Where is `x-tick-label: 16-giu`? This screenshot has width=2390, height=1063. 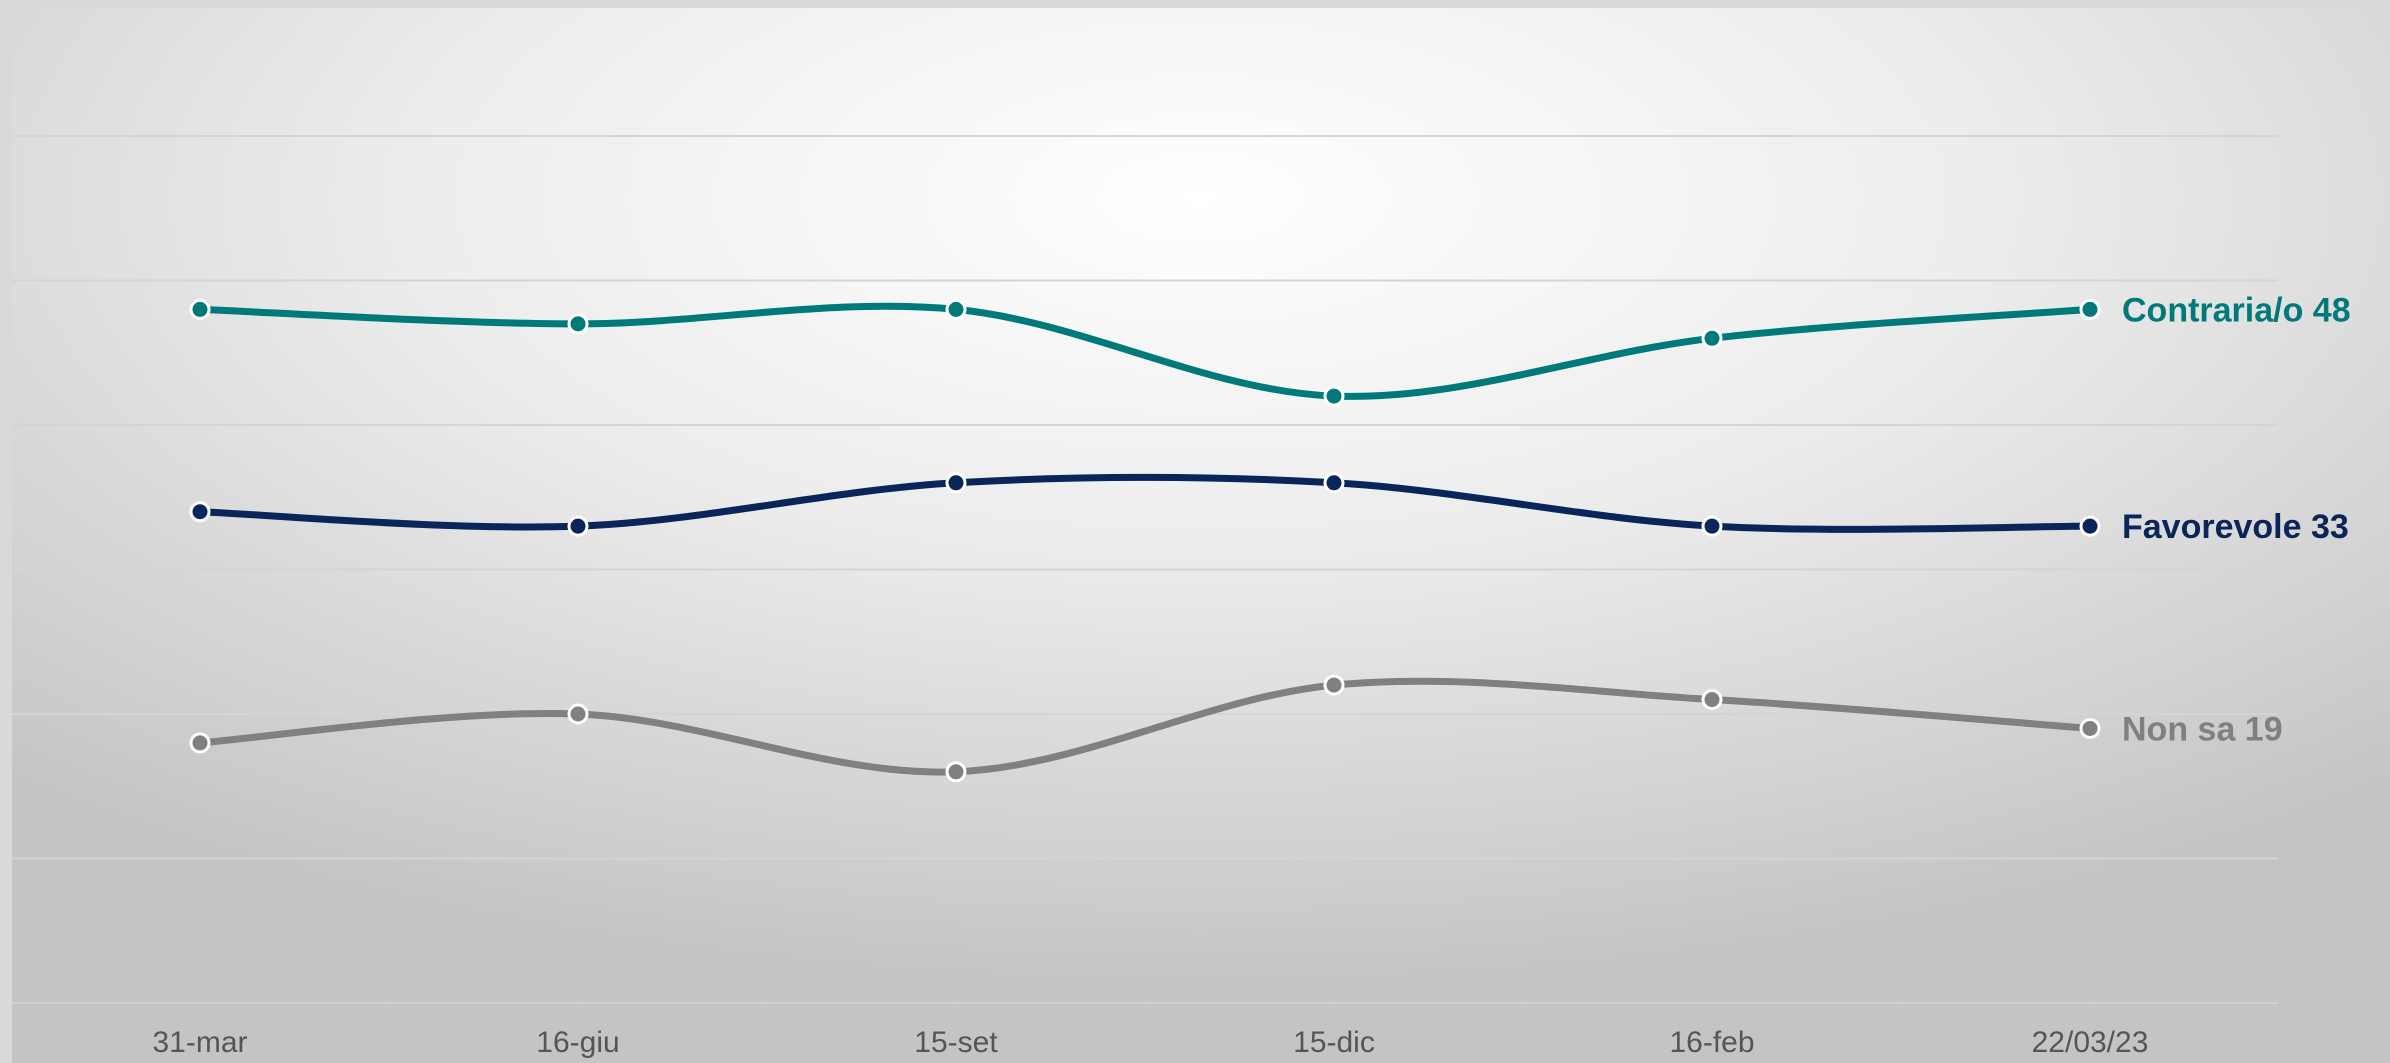 x-tick-label: 16-giu is located at coordinates (577, 1042).